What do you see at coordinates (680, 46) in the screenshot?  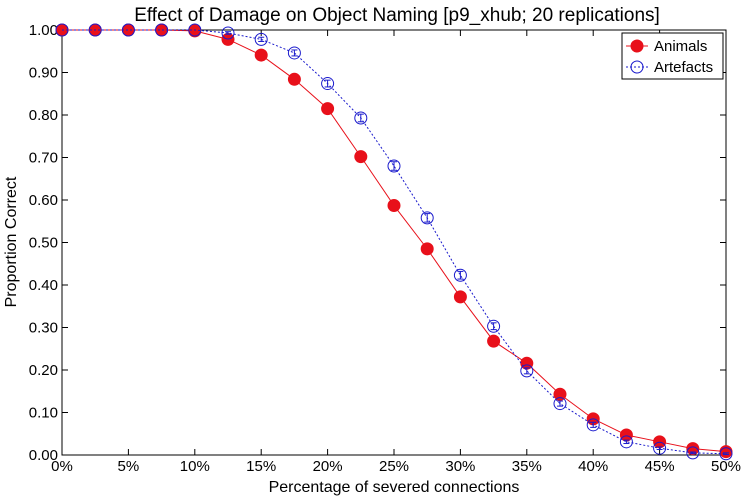 I see `legend-label: Animals` at bounding box center [680, 46].